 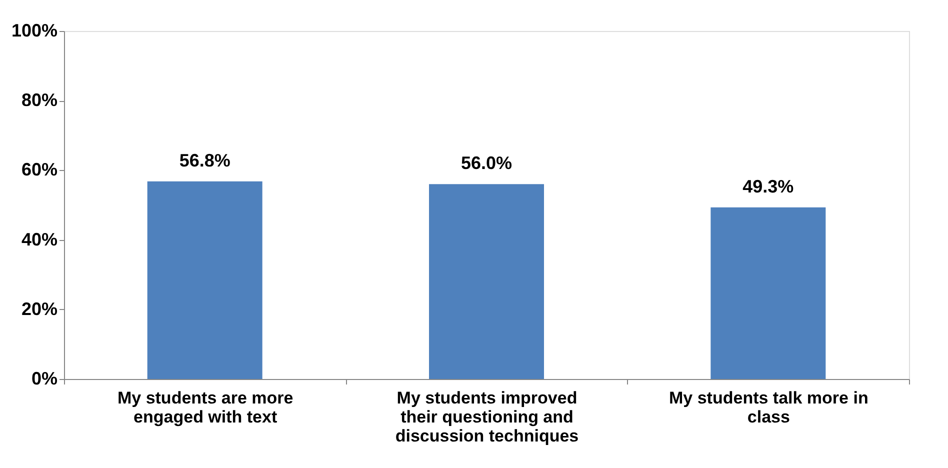 What do you see at coordinates (34, 30) in the screenshot?
I see `y-tick-label: 100%` at bounding box center [34, 30].